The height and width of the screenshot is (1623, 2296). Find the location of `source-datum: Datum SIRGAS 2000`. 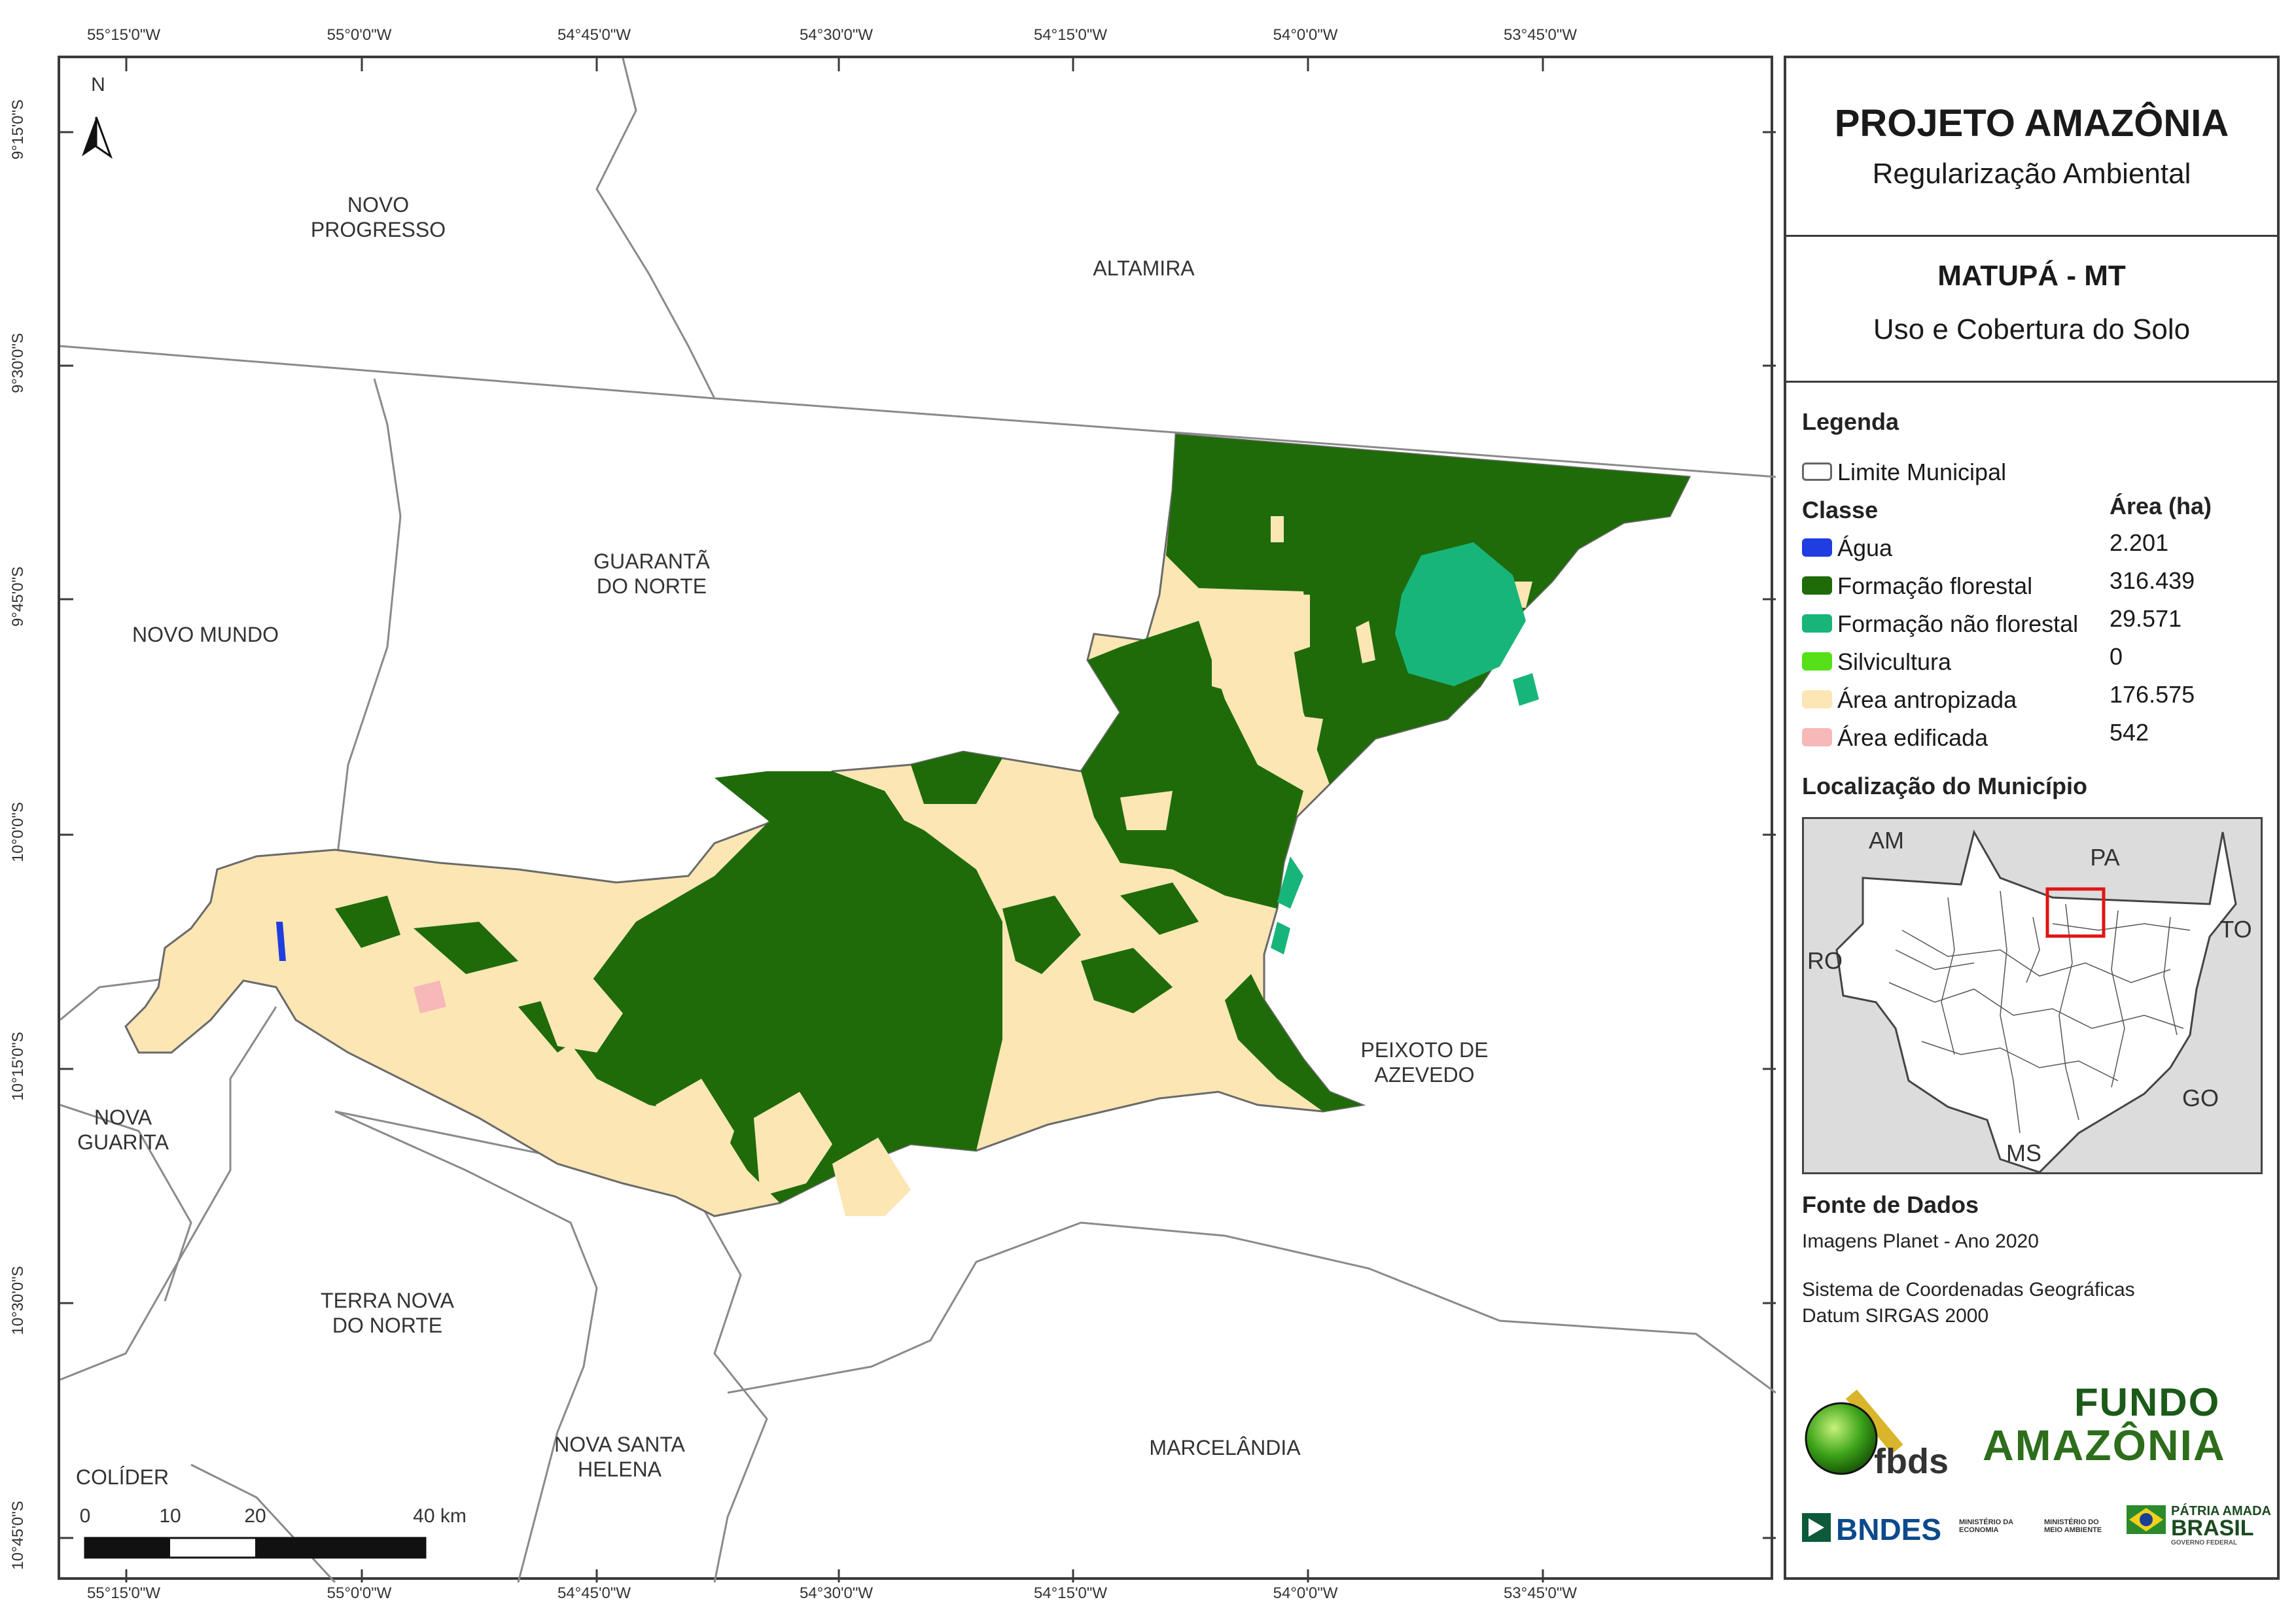

source-datum: Datum SIRGAS 2000 is located at coordinates (1895, 1316).